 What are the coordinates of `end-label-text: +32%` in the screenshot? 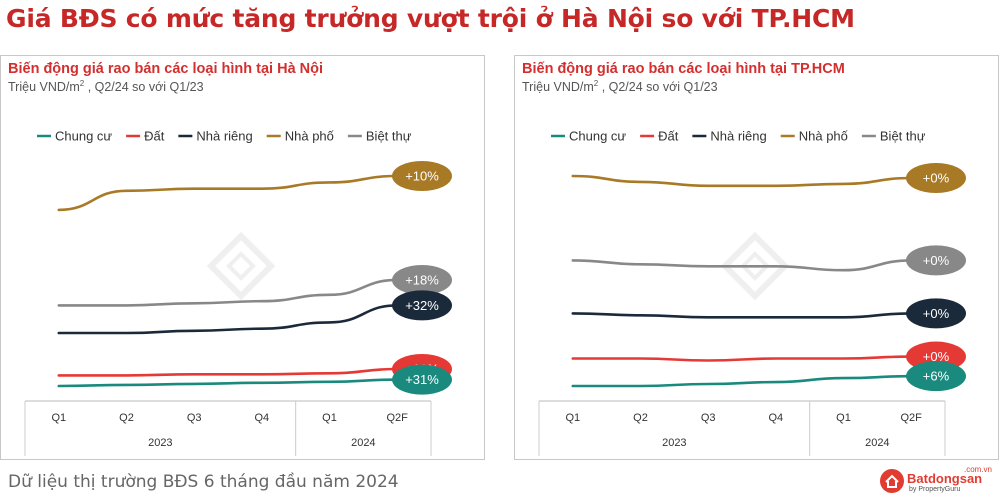 It's located at (422, 305).